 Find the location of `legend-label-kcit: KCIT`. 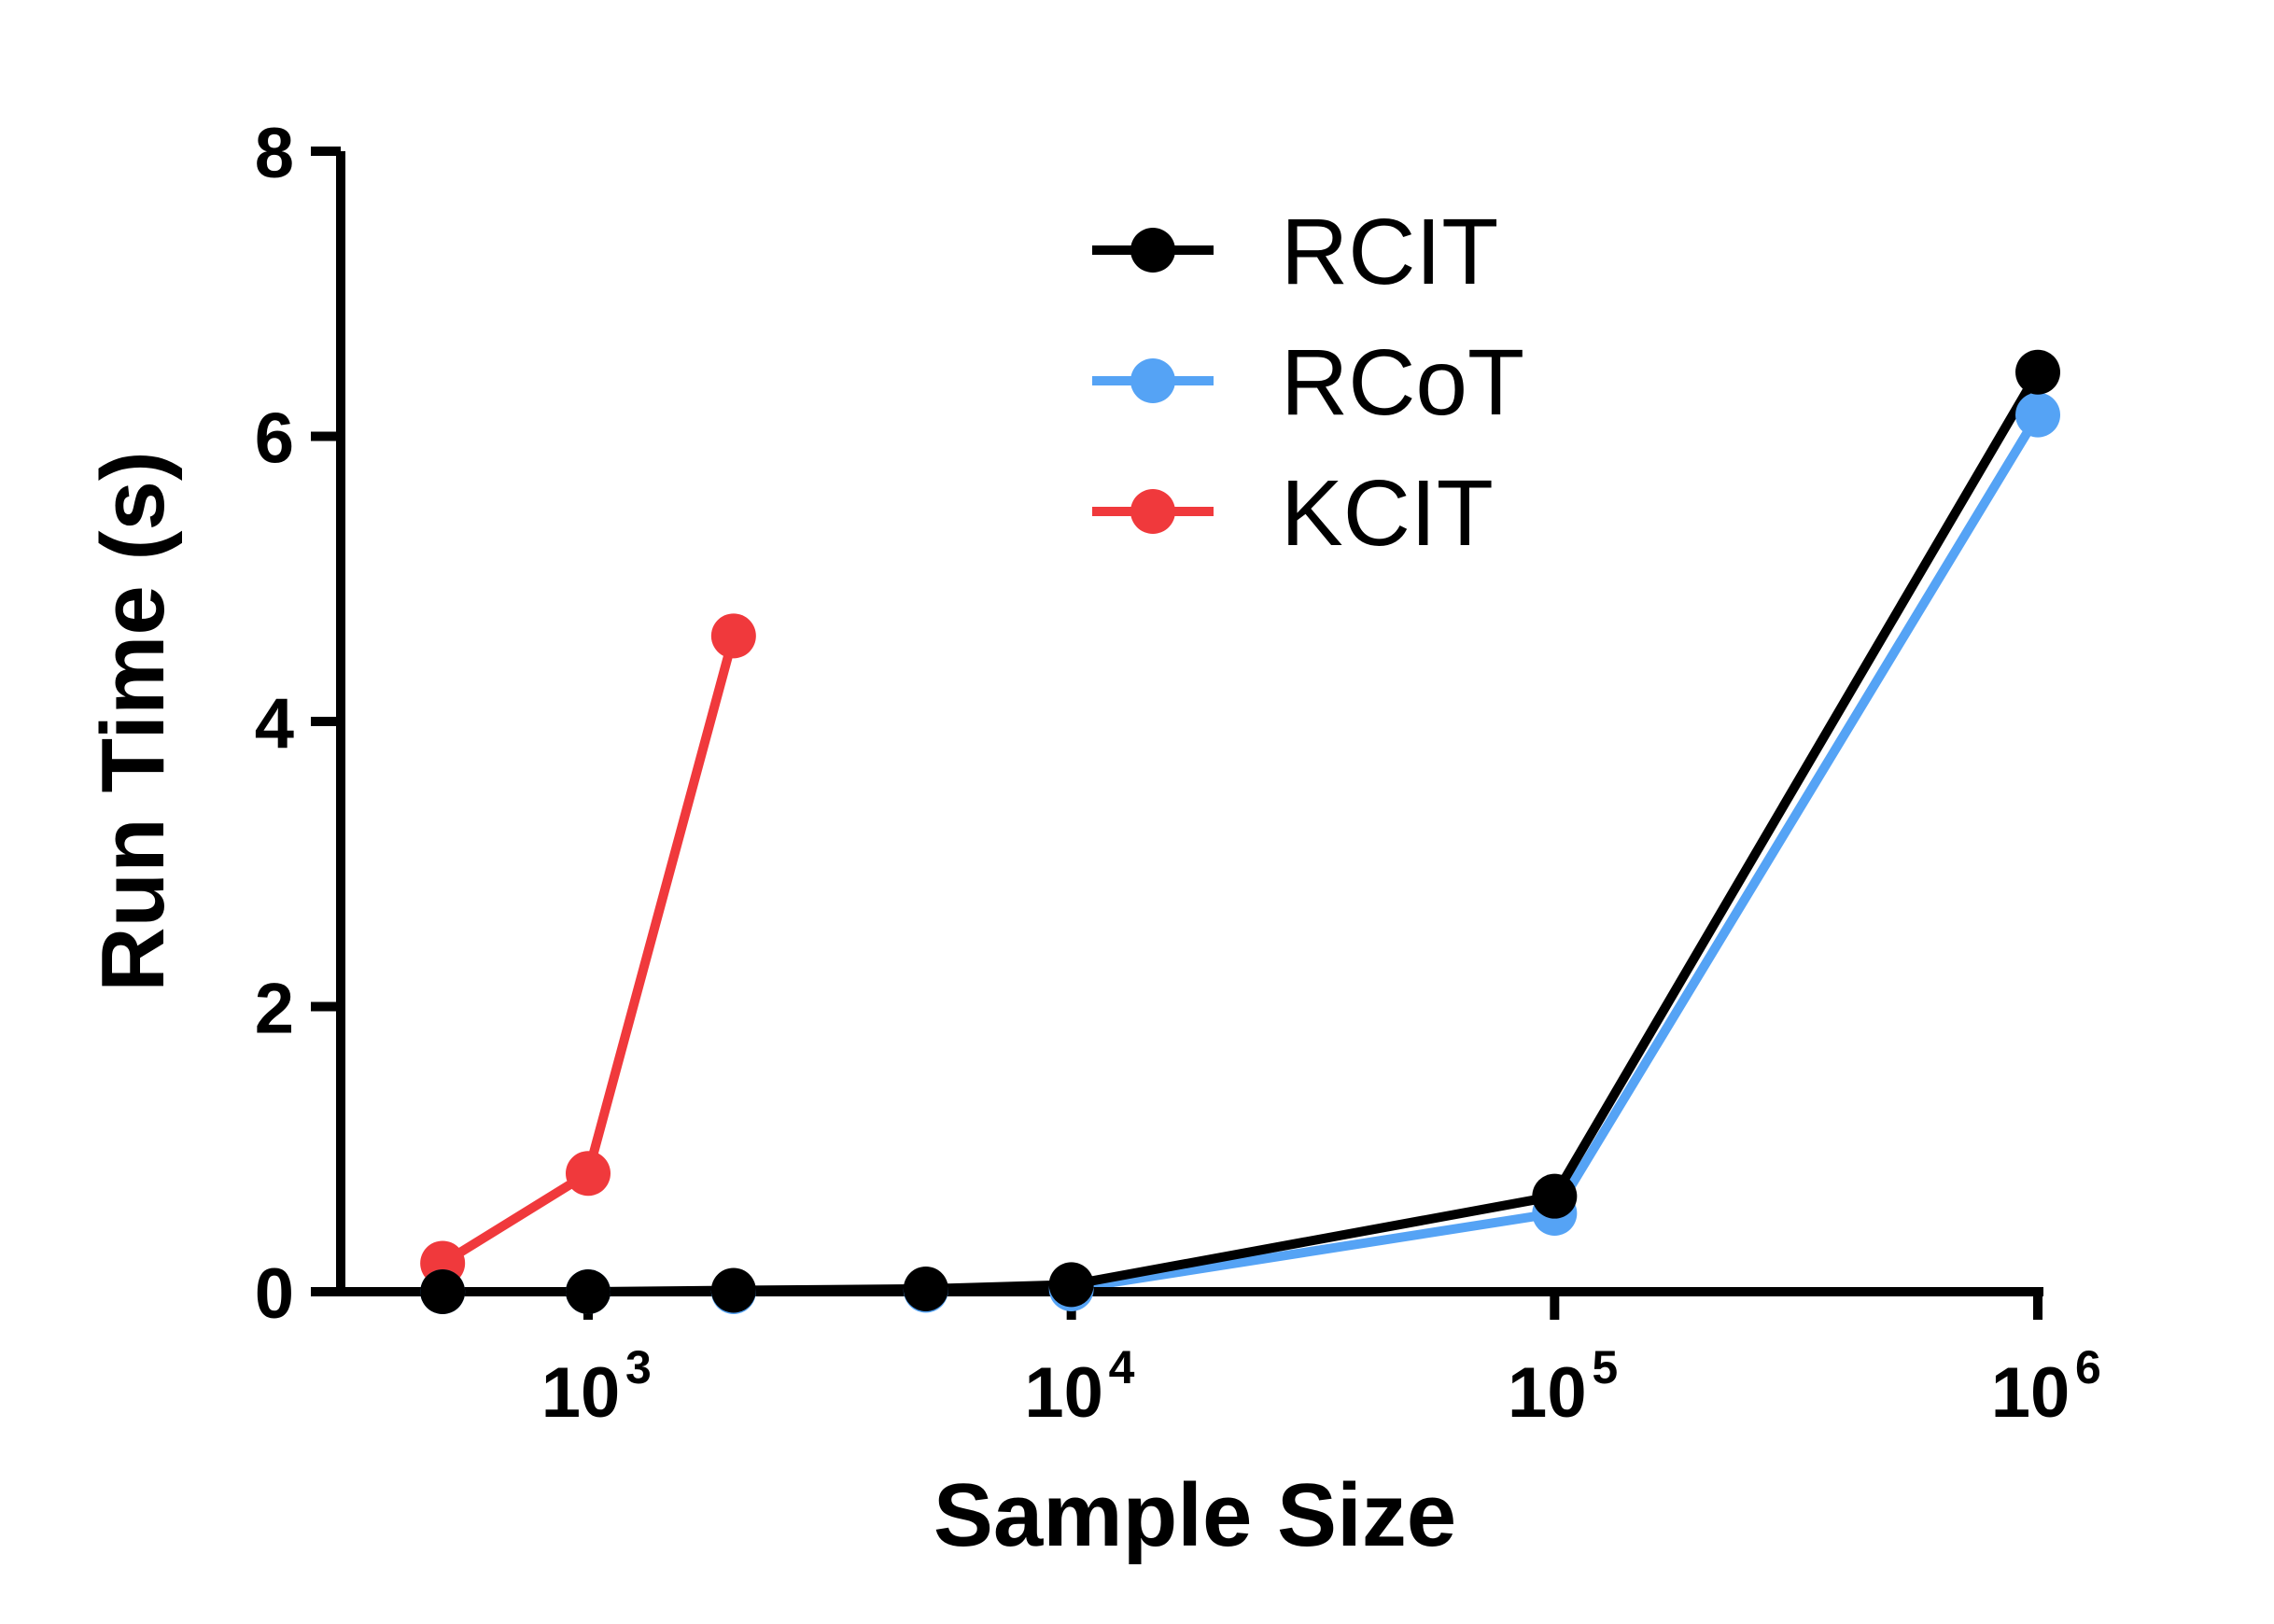

legend-label-kcit: KCIT is located at coordinates (1387, 513).